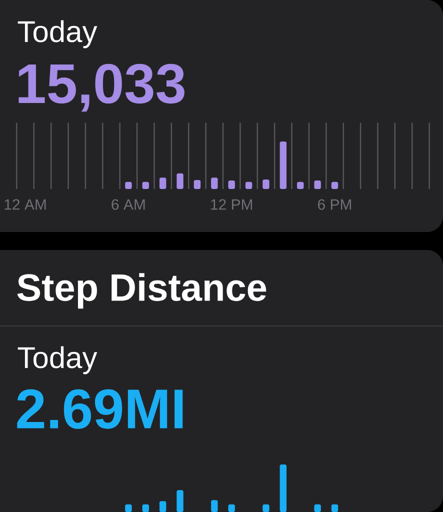 The image size is (443, 512). What do you see at coordinates (231, 204) in the screenshot?
I see `x-tick-label: 12 PM` at bounding box center [231, 204].